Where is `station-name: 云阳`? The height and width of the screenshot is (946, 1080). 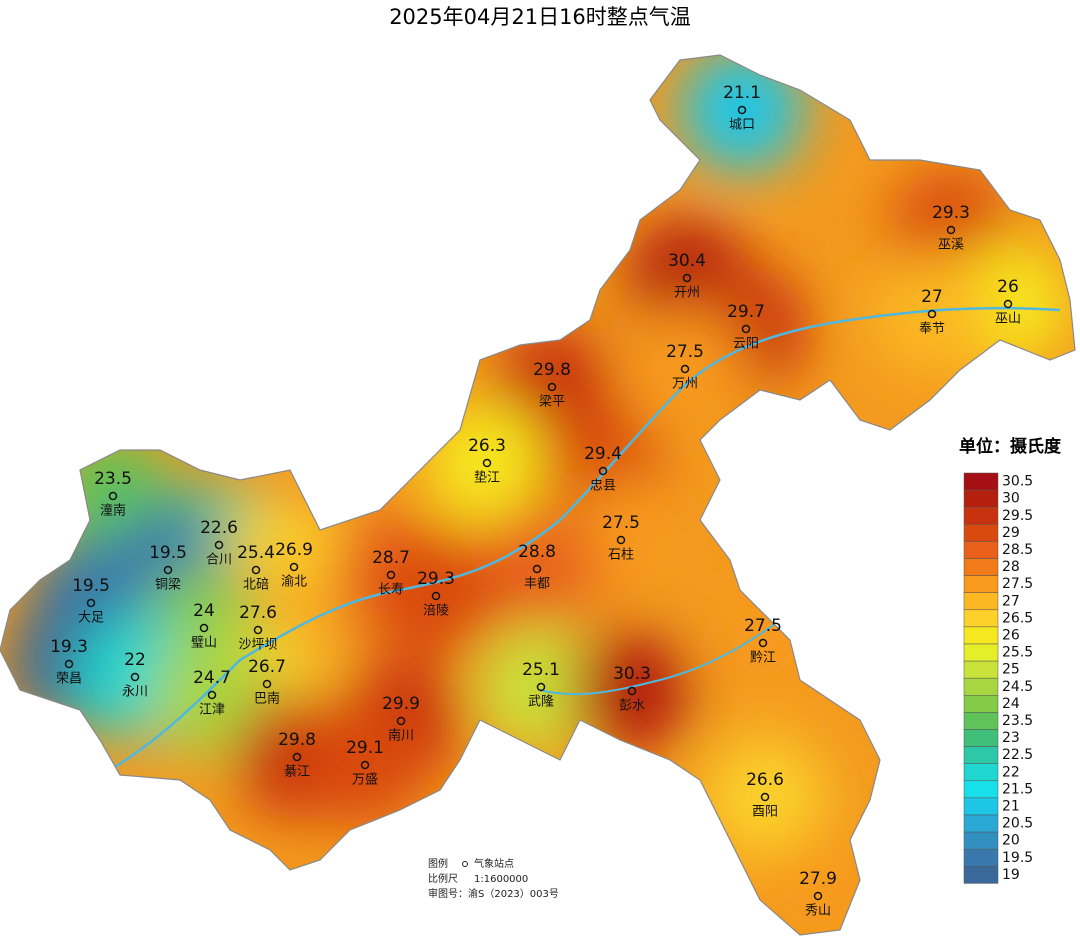
station-name: 云阳 is located at coordinates (746, 344).